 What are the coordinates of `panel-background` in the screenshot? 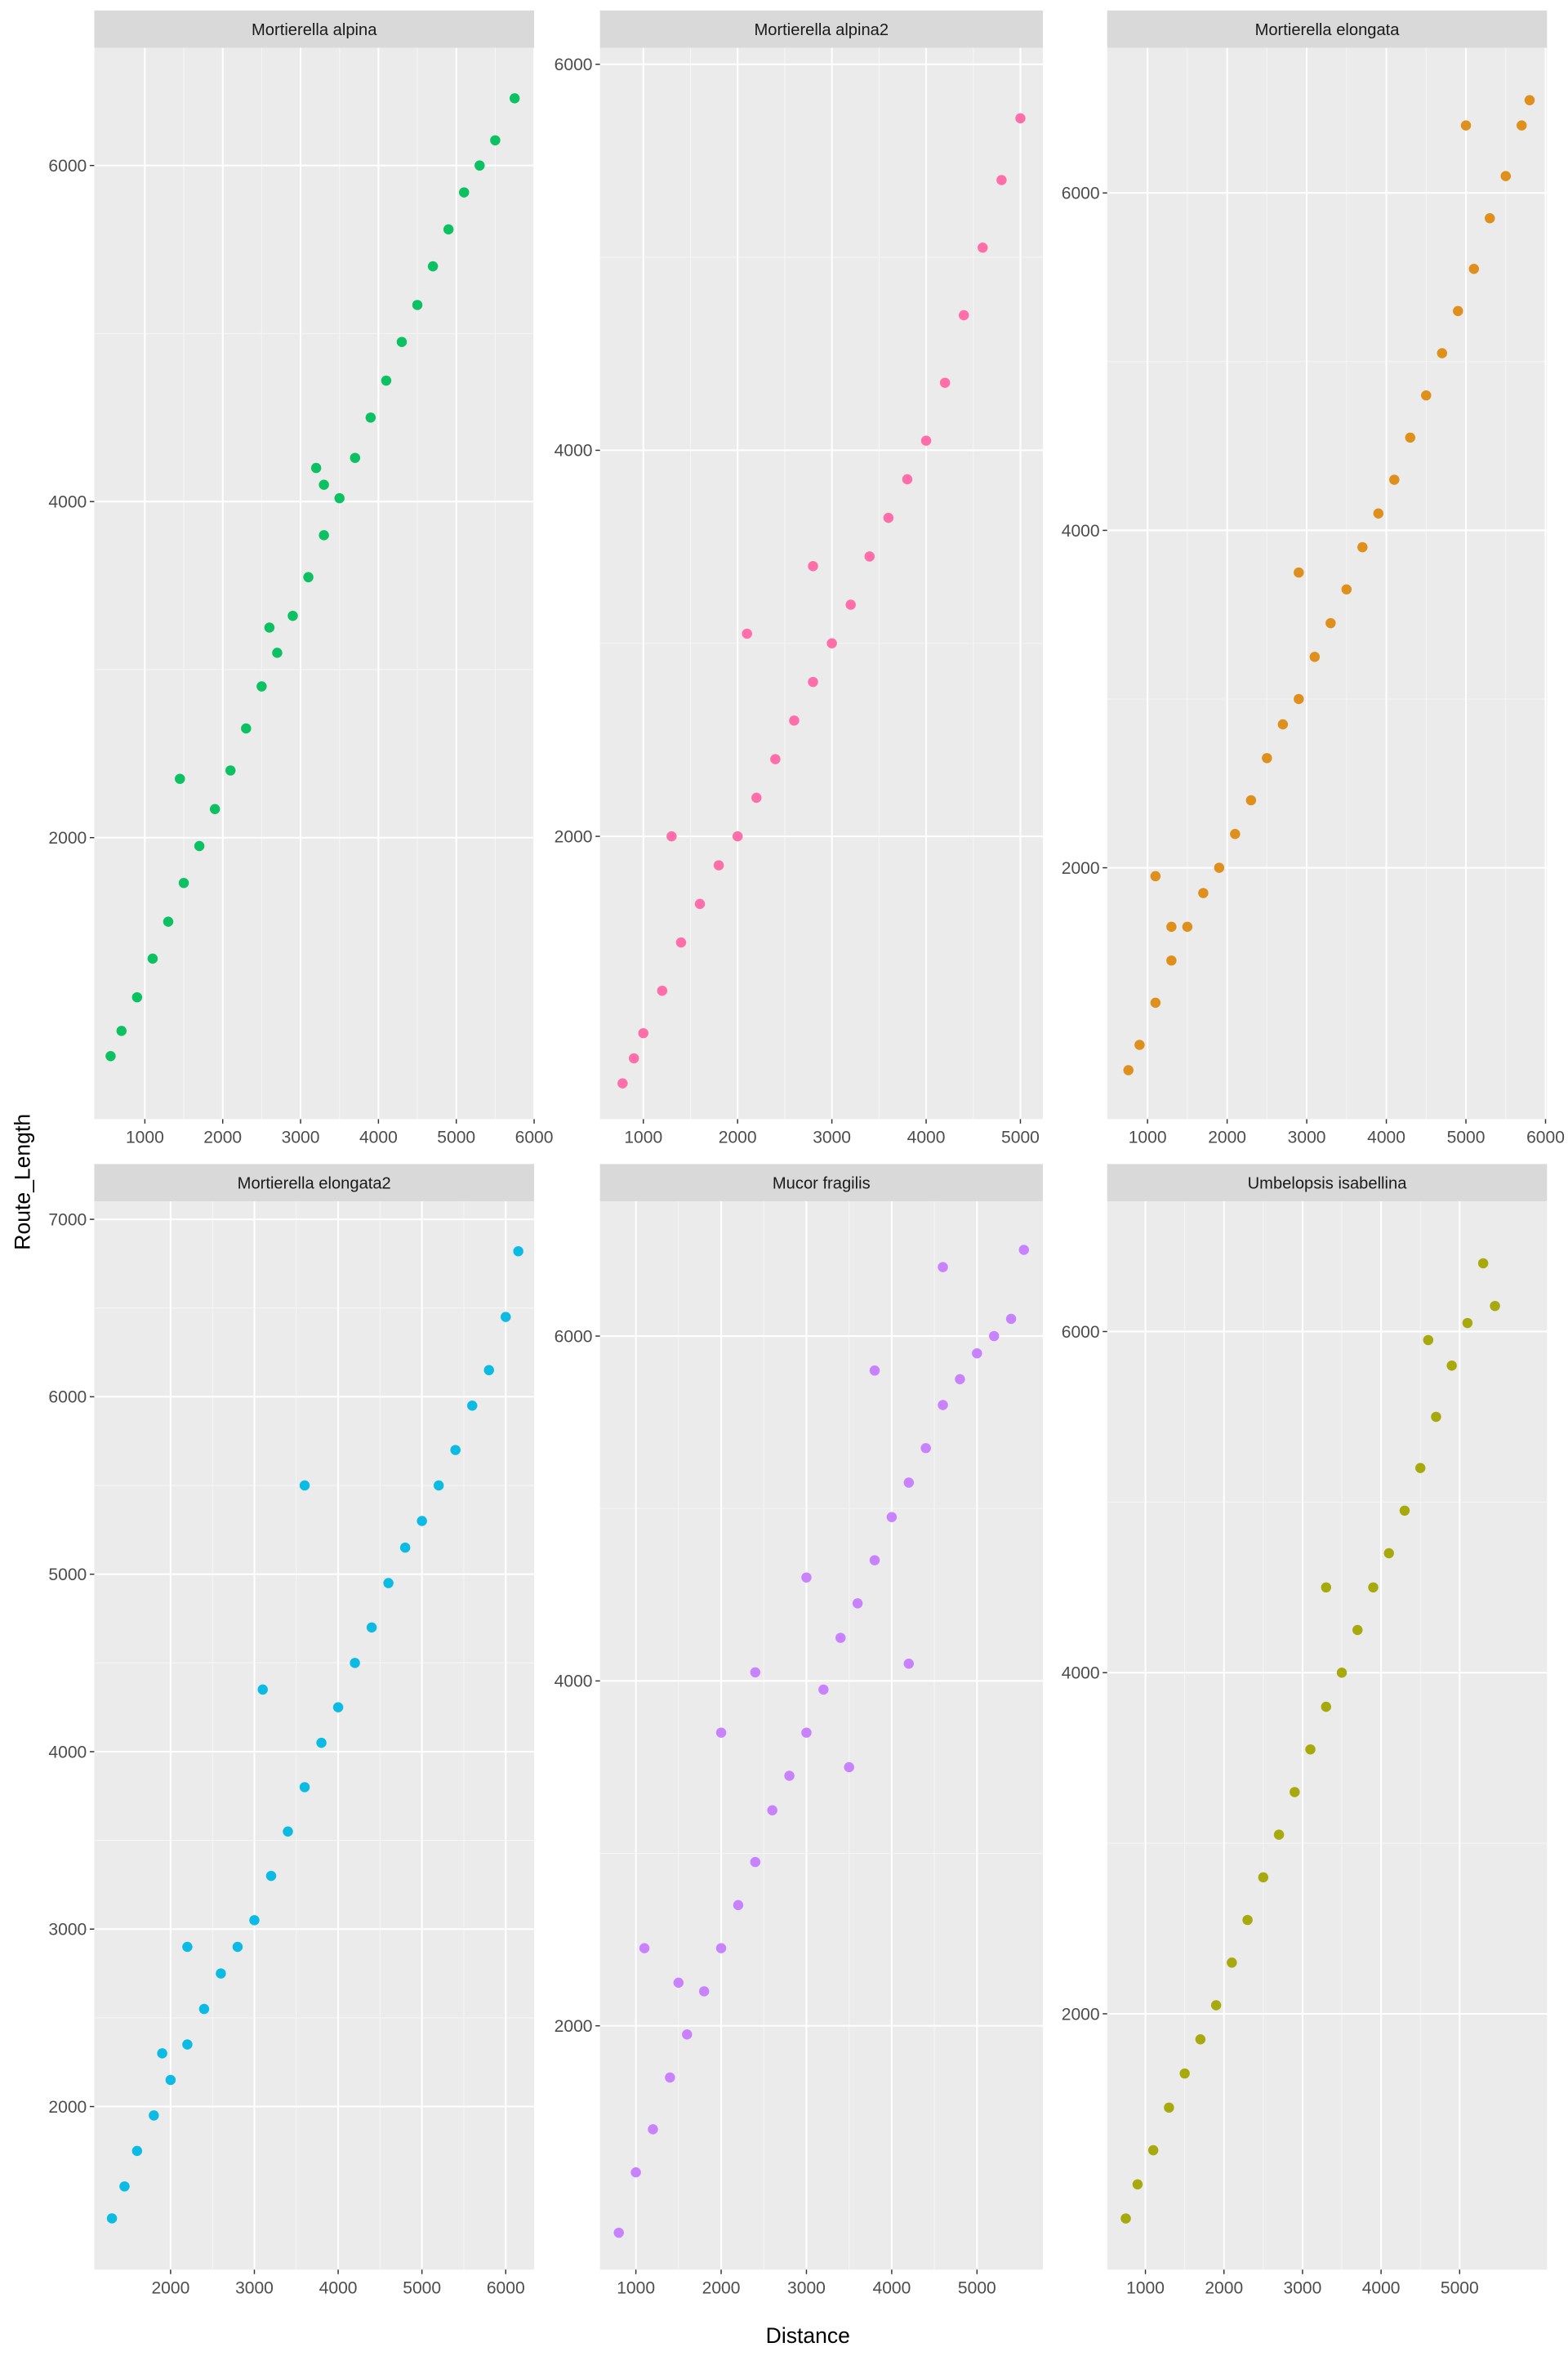 It's located at (1327, 584).